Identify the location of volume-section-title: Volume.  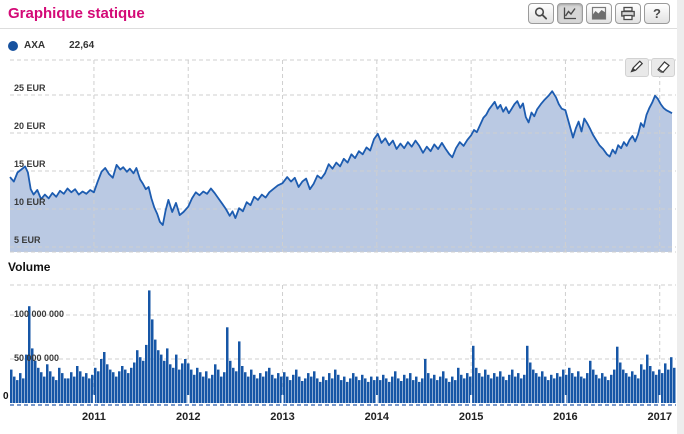
(29, 267).